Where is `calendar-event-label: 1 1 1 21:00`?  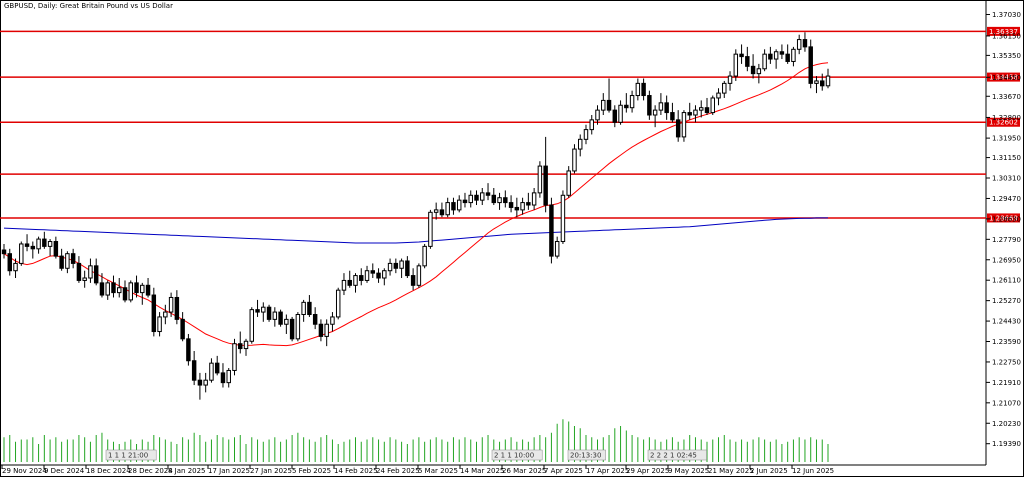 calendar-event-label: 1 1 1 21:00 is located at coordinates (128, 456).